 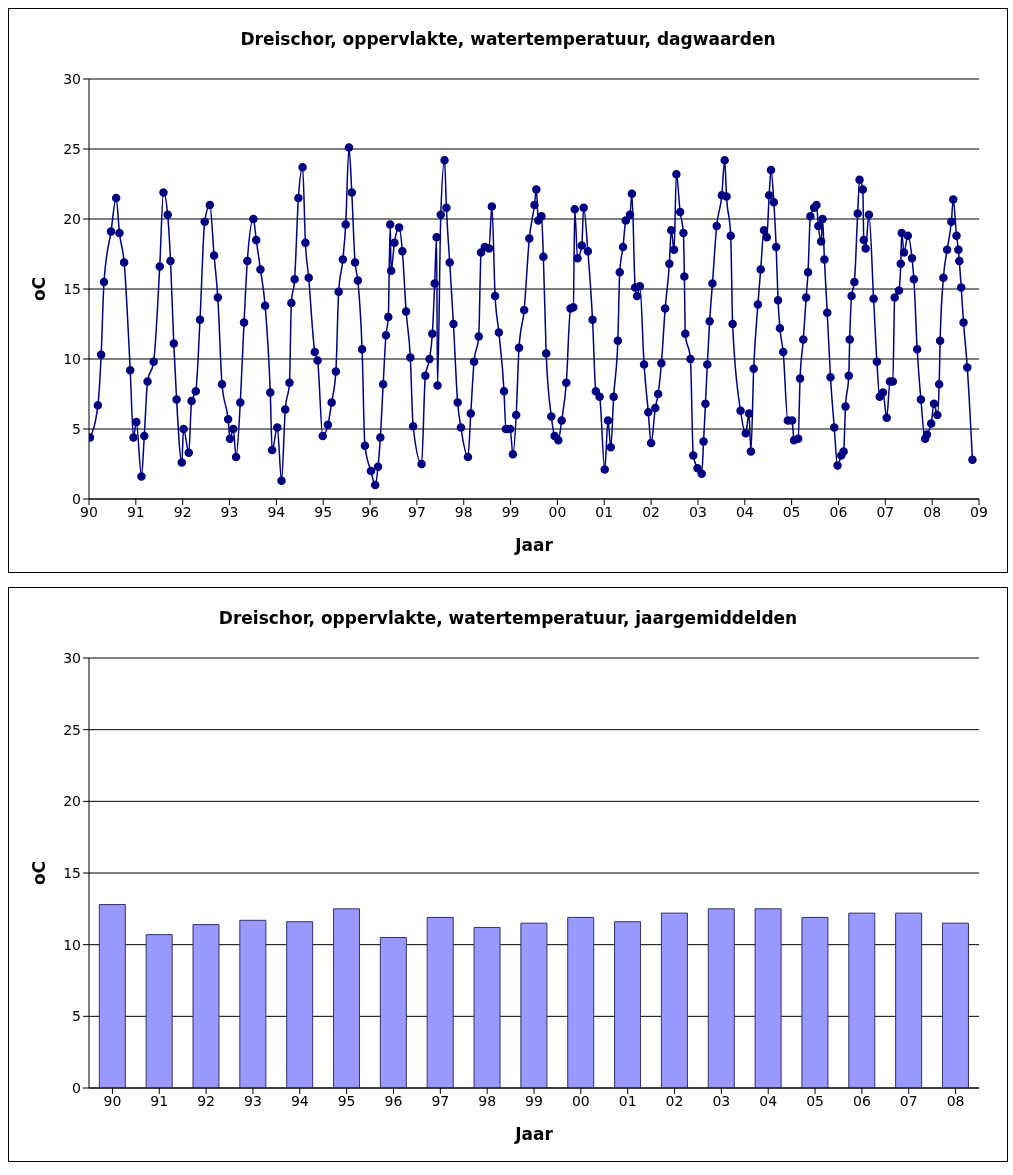 I want to click on chart-title: Dreischor, oppervlakte, watertemperatuur, jaargemiddelden, so click(x=508, y=618).